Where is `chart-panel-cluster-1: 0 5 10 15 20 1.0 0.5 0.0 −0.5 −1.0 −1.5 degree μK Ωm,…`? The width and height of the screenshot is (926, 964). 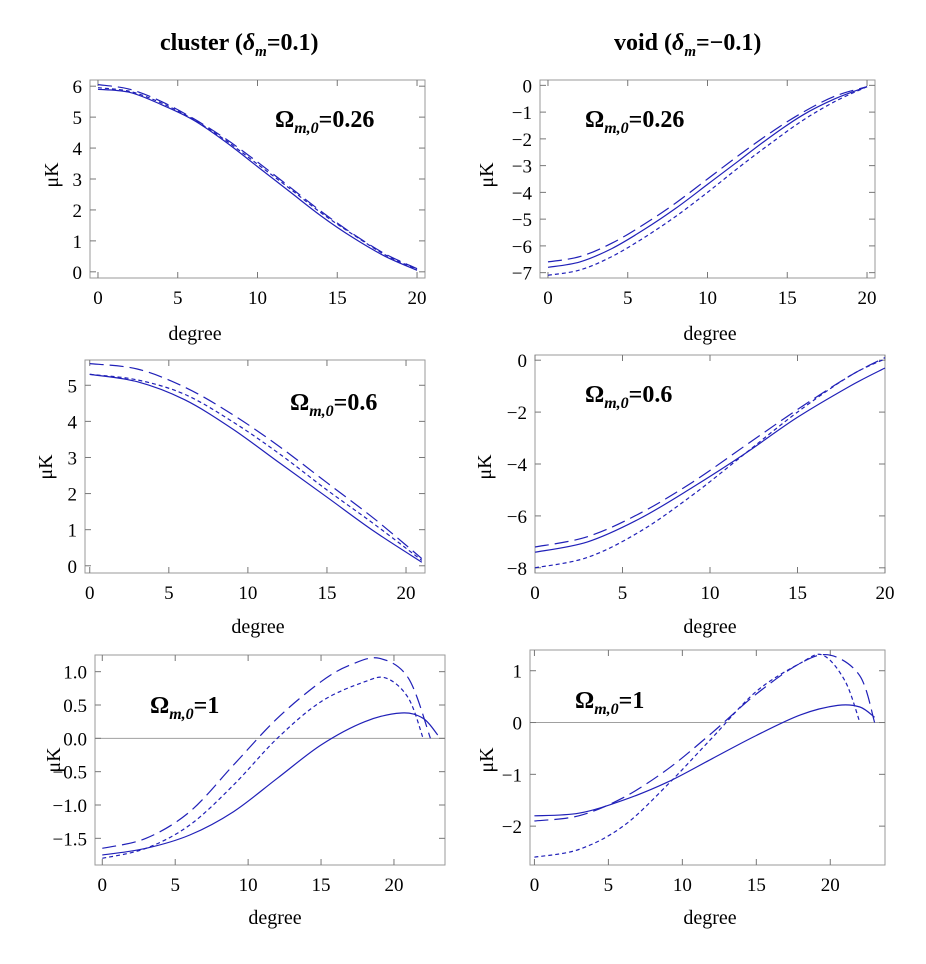 chart-panel-cluster-1: 0 5 10 15 20 1.0 0.5 0.0 −0.5 −1.0 −1.5 degree μK Ωm,… is located at coordinates (244, 791).